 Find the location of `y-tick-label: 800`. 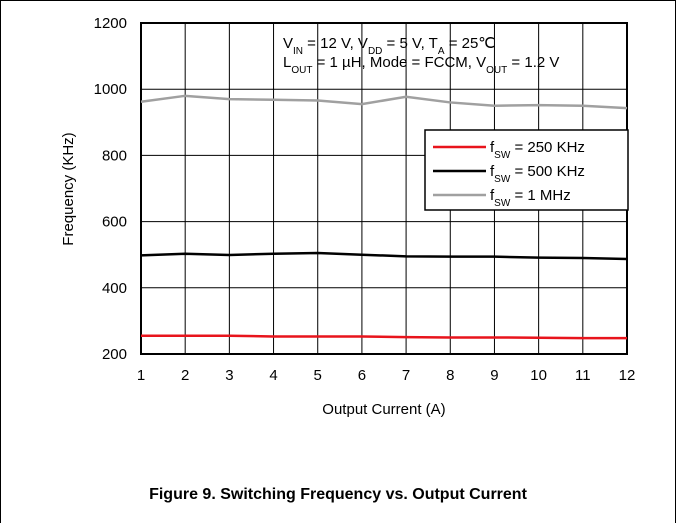

y-tick-label: 800 is located at coordinates (114, 155).